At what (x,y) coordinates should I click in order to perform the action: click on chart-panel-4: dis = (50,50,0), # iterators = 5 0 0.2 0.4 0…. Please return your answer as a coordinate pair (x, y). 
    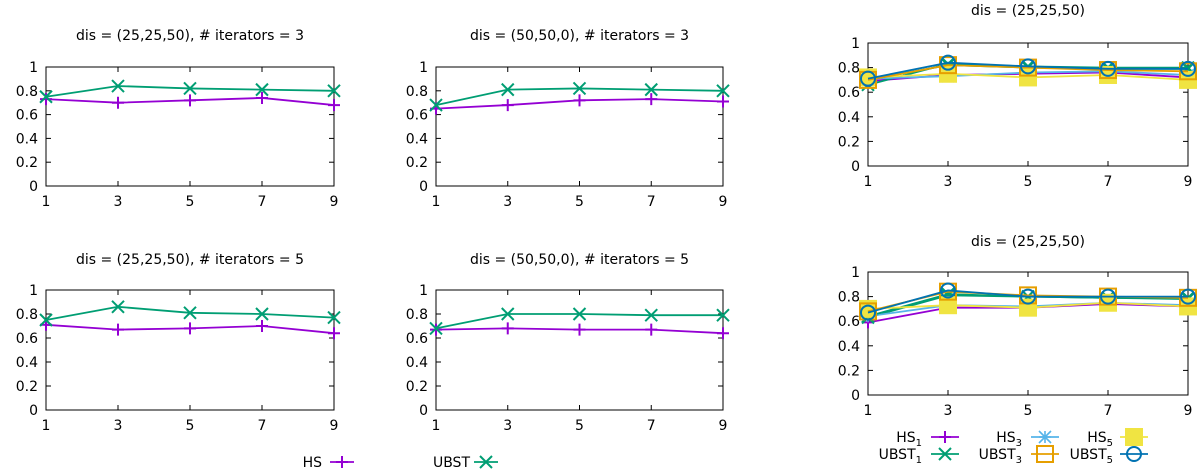
    Looking at the image, I should click on (568, 343).